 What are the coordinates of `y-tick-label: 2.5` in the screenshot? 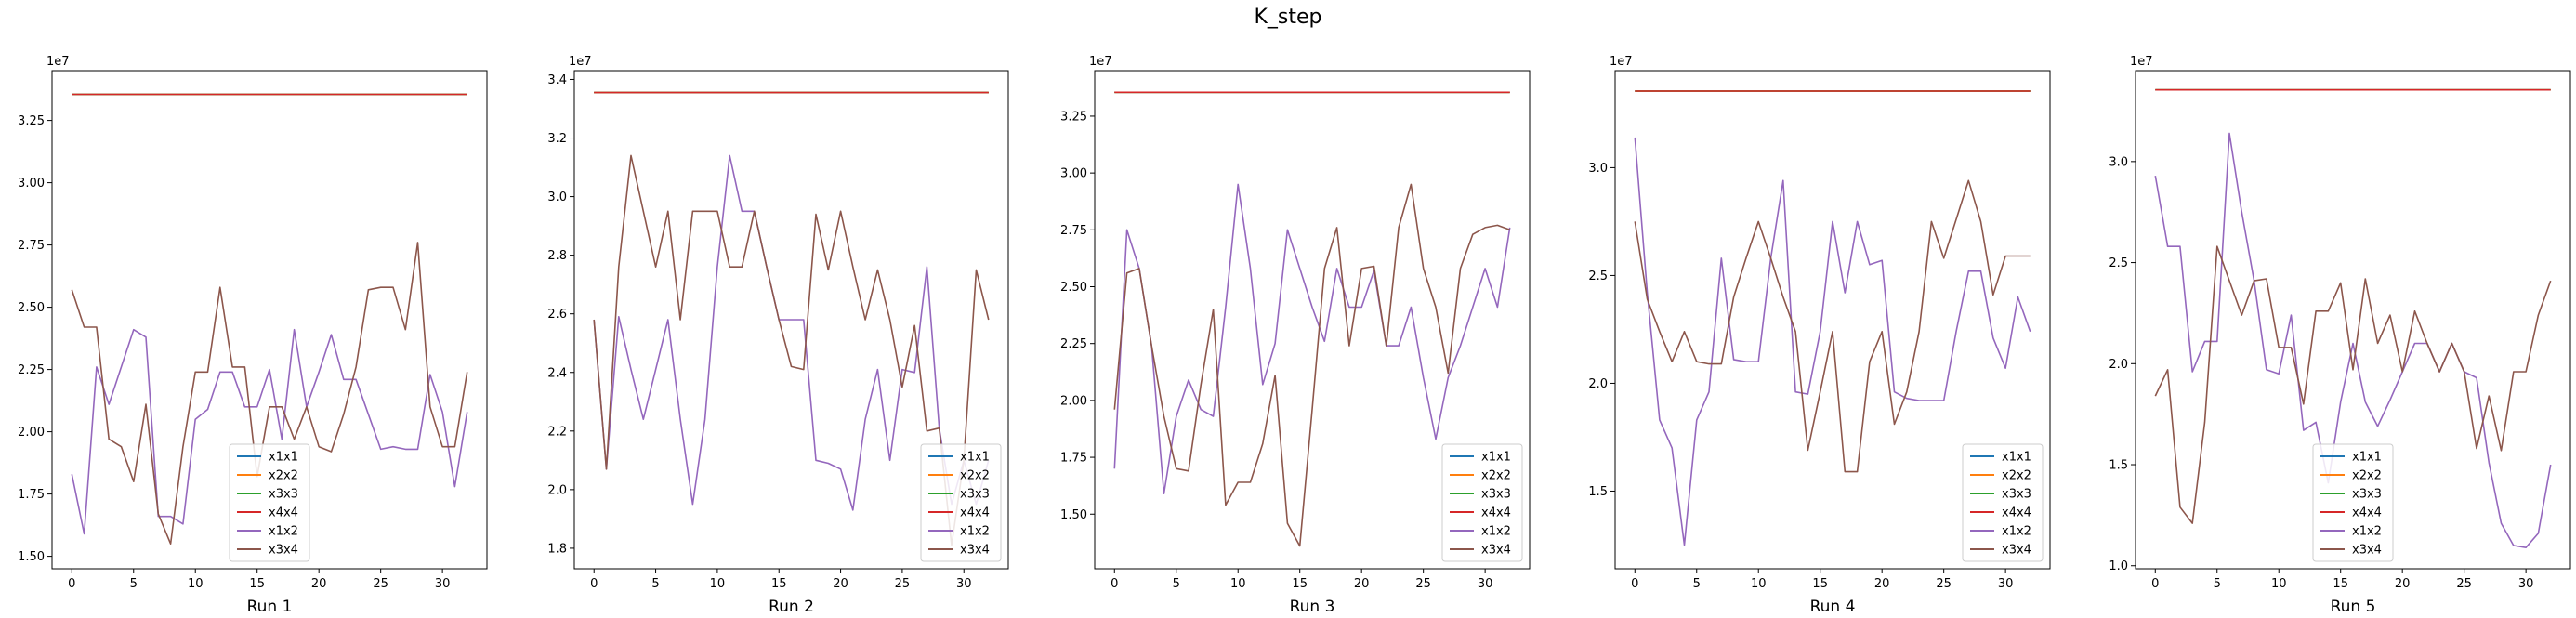 It's located at (2118, 263).